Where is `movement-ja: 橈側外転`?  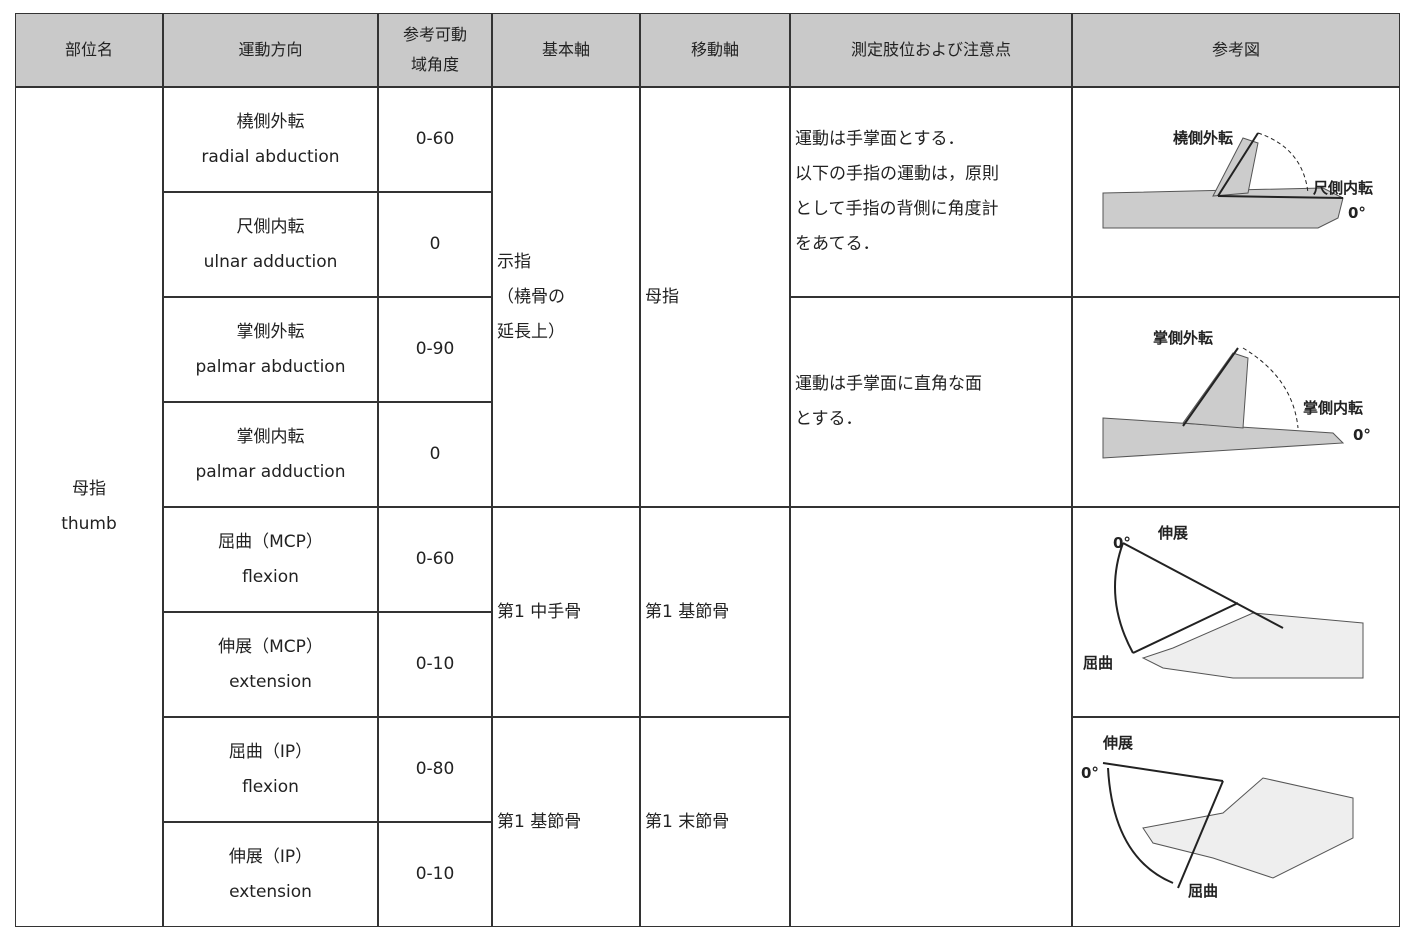
movement-ja: 橈側外転 is located at coordinates (270, 121).